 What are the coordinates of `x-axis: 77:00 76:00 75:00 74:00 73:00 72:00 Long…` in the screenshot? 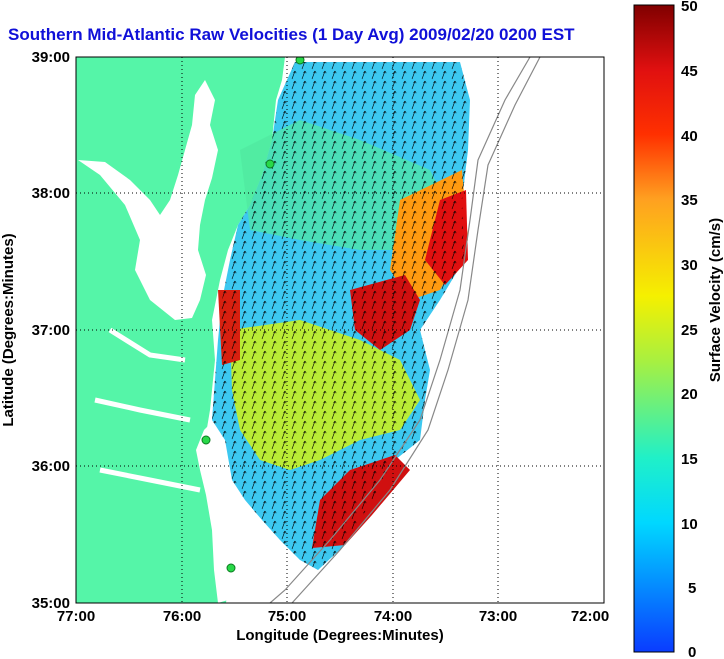 It's located at (333, 626).